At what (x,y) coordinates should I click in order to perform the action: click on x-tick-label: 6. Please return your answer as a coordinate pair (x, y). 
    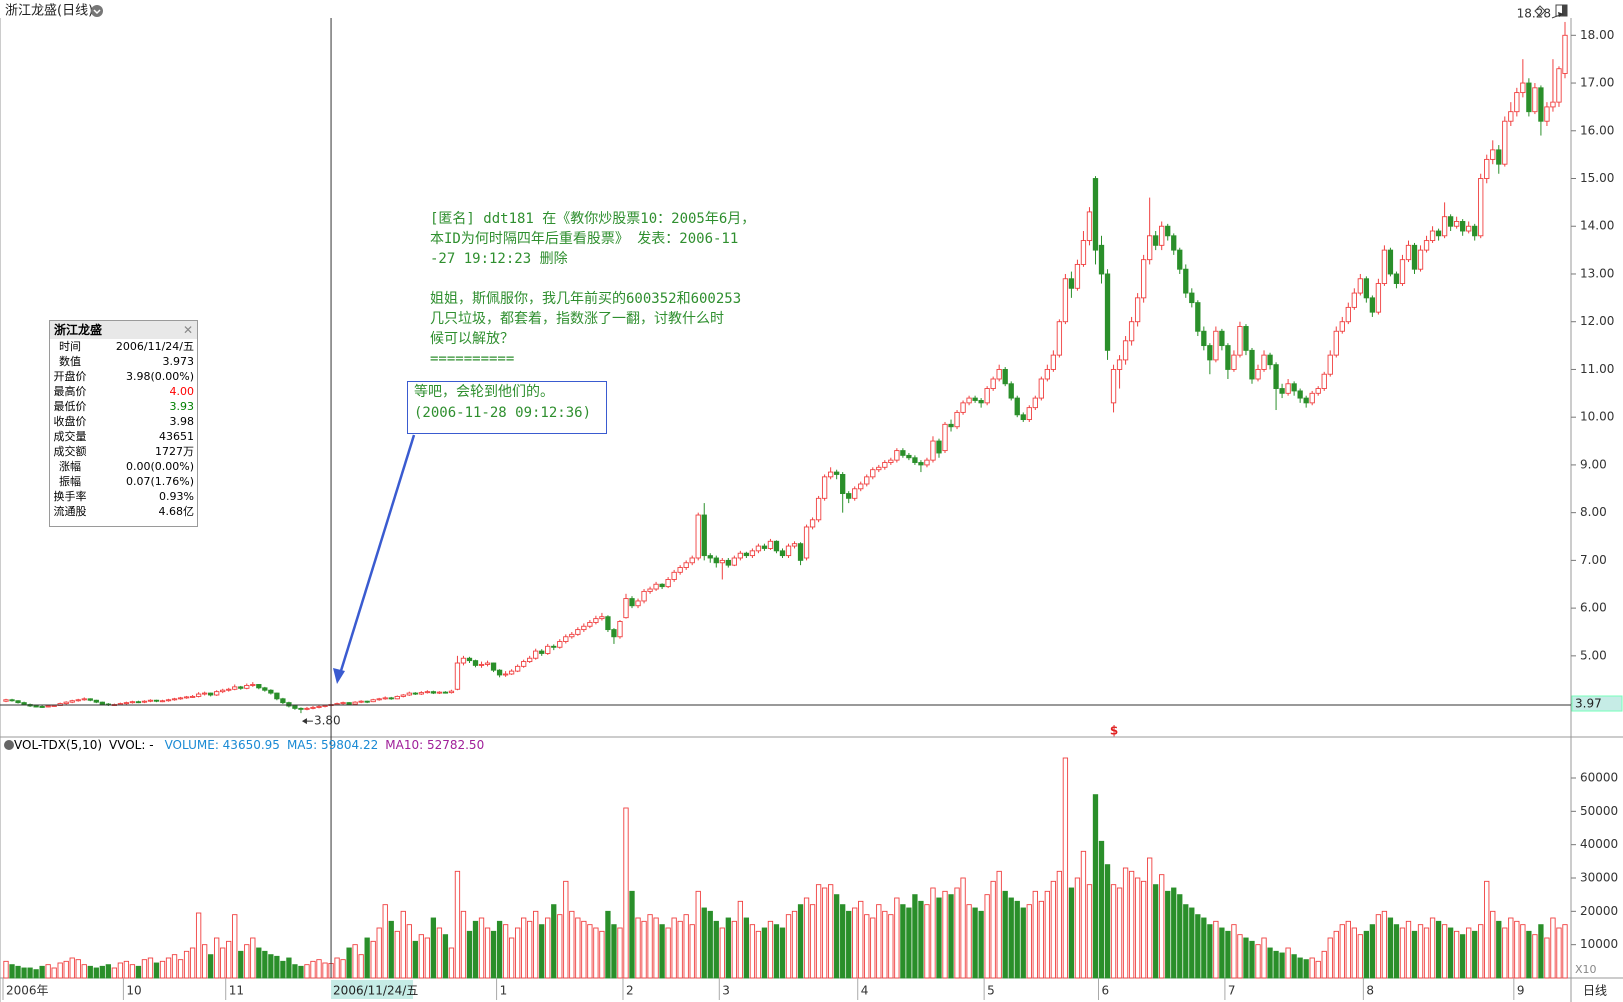
    Looking at the image, I should click on (1106, 991).